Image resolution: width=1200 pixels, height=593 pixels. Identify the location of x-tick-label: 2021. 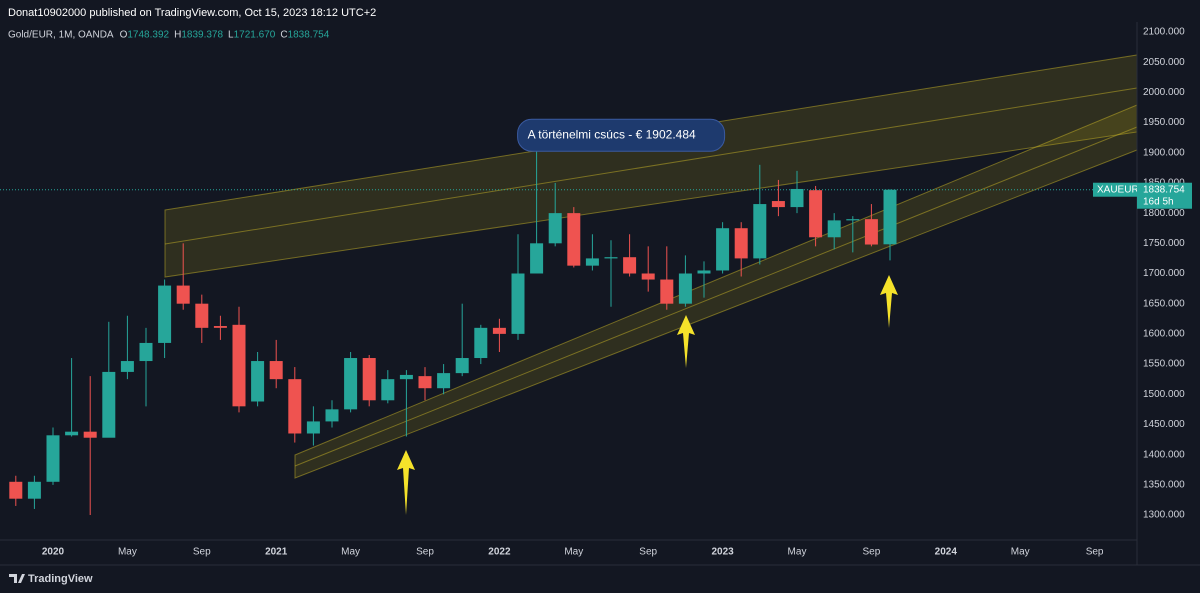
(276, 552).